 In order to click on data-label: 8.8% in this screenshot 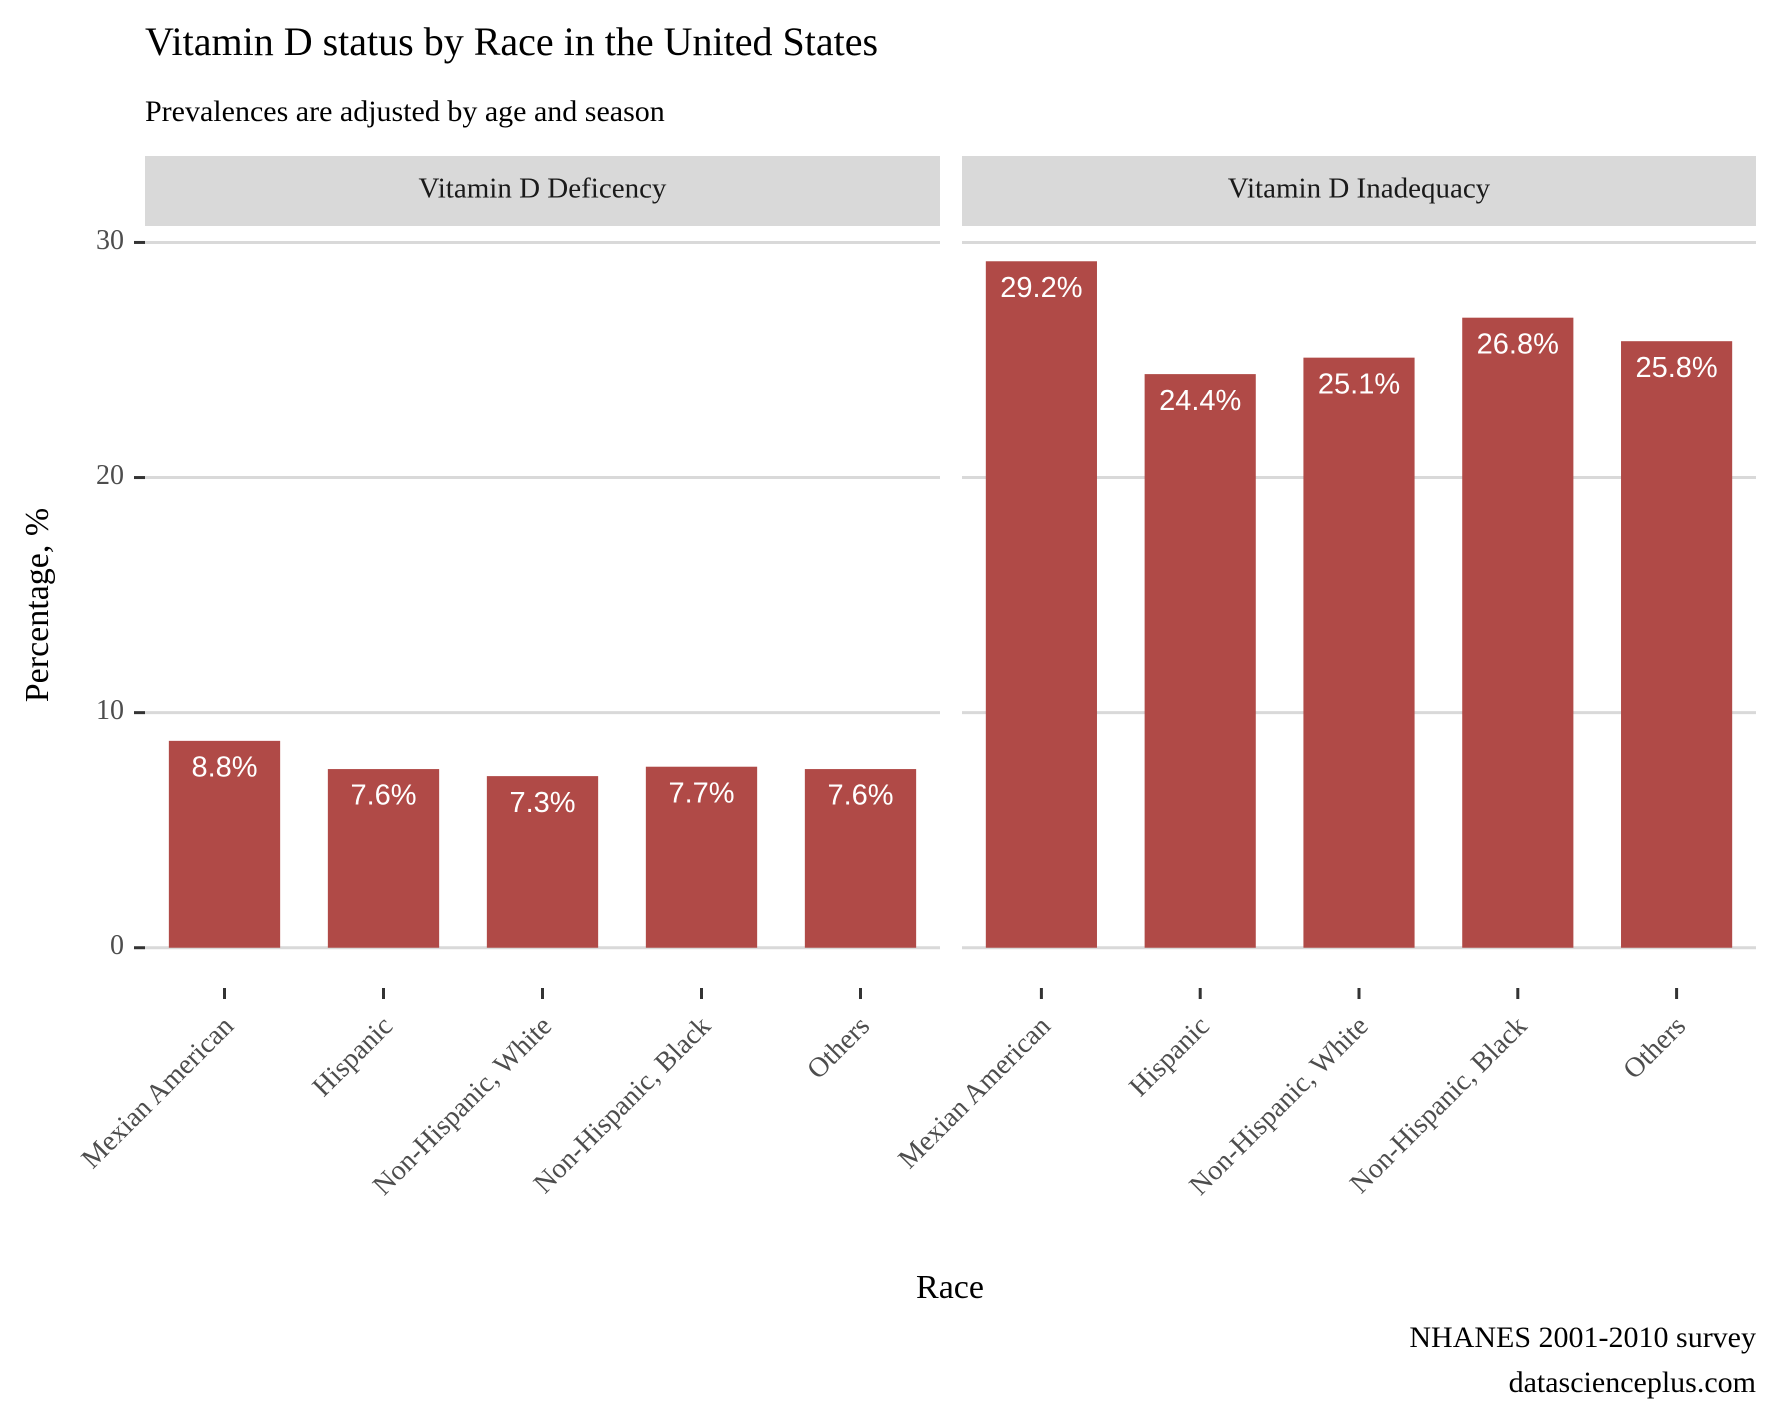, I will do `click(224, 768)`.